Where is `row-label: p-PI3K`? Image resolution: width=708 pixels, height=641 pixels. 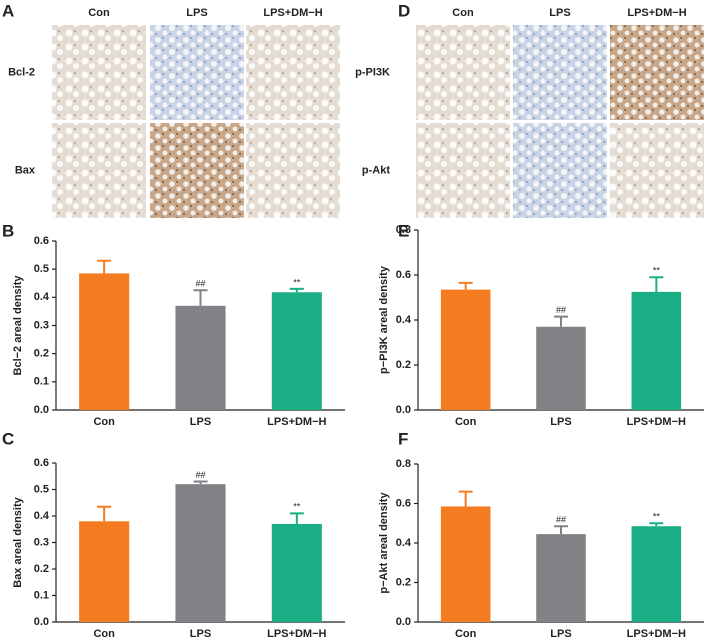 row-label: p-PI3K is located at coordinates (372, 72).